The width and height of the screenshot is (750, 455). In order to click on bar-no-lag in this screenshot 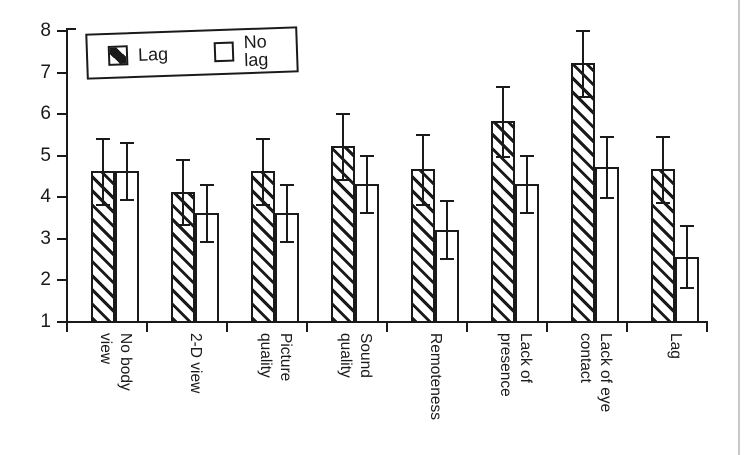, I will do `click(607, 245)`.